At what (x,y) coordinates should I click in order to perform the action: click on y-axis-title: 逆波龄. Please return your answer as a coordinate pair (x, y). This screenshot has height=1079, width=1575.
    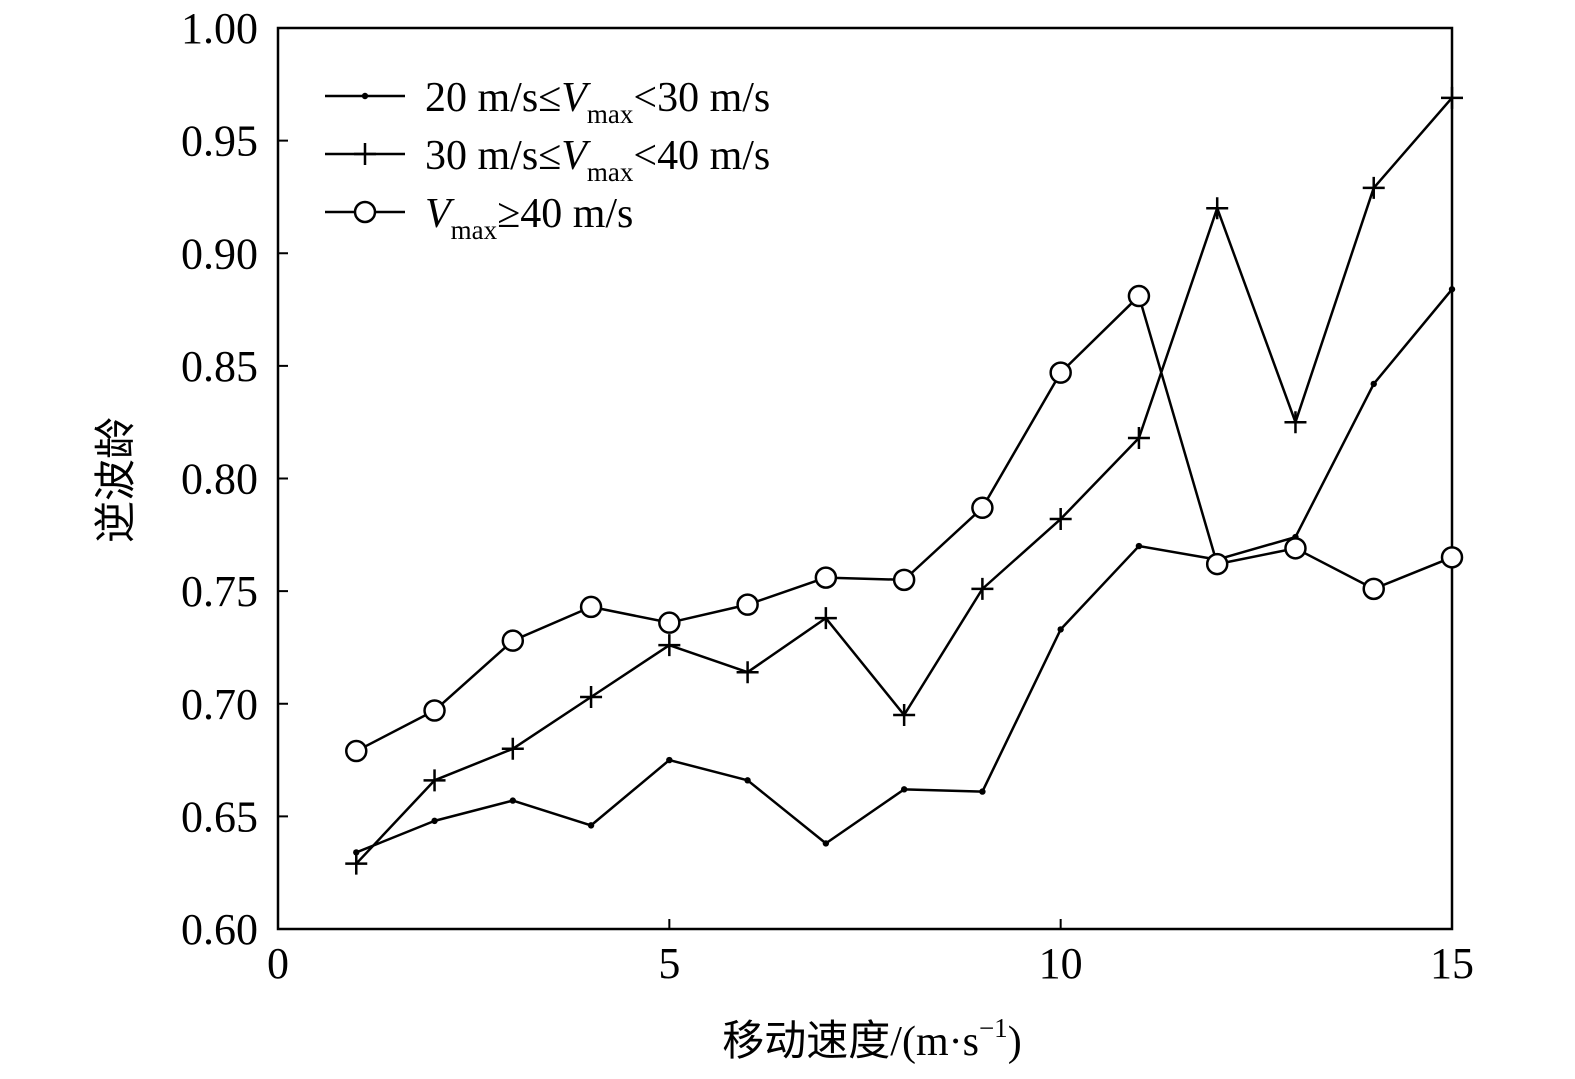
    Looking at the image, I should click on (116, 480).